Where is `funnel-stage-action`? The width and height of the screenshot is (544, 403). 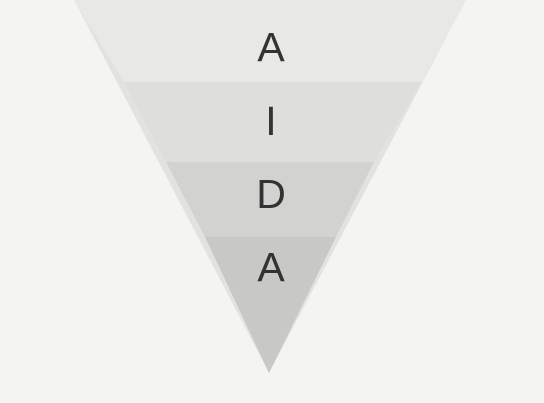
funnel-stage-action is located at coordinates (270, 305).